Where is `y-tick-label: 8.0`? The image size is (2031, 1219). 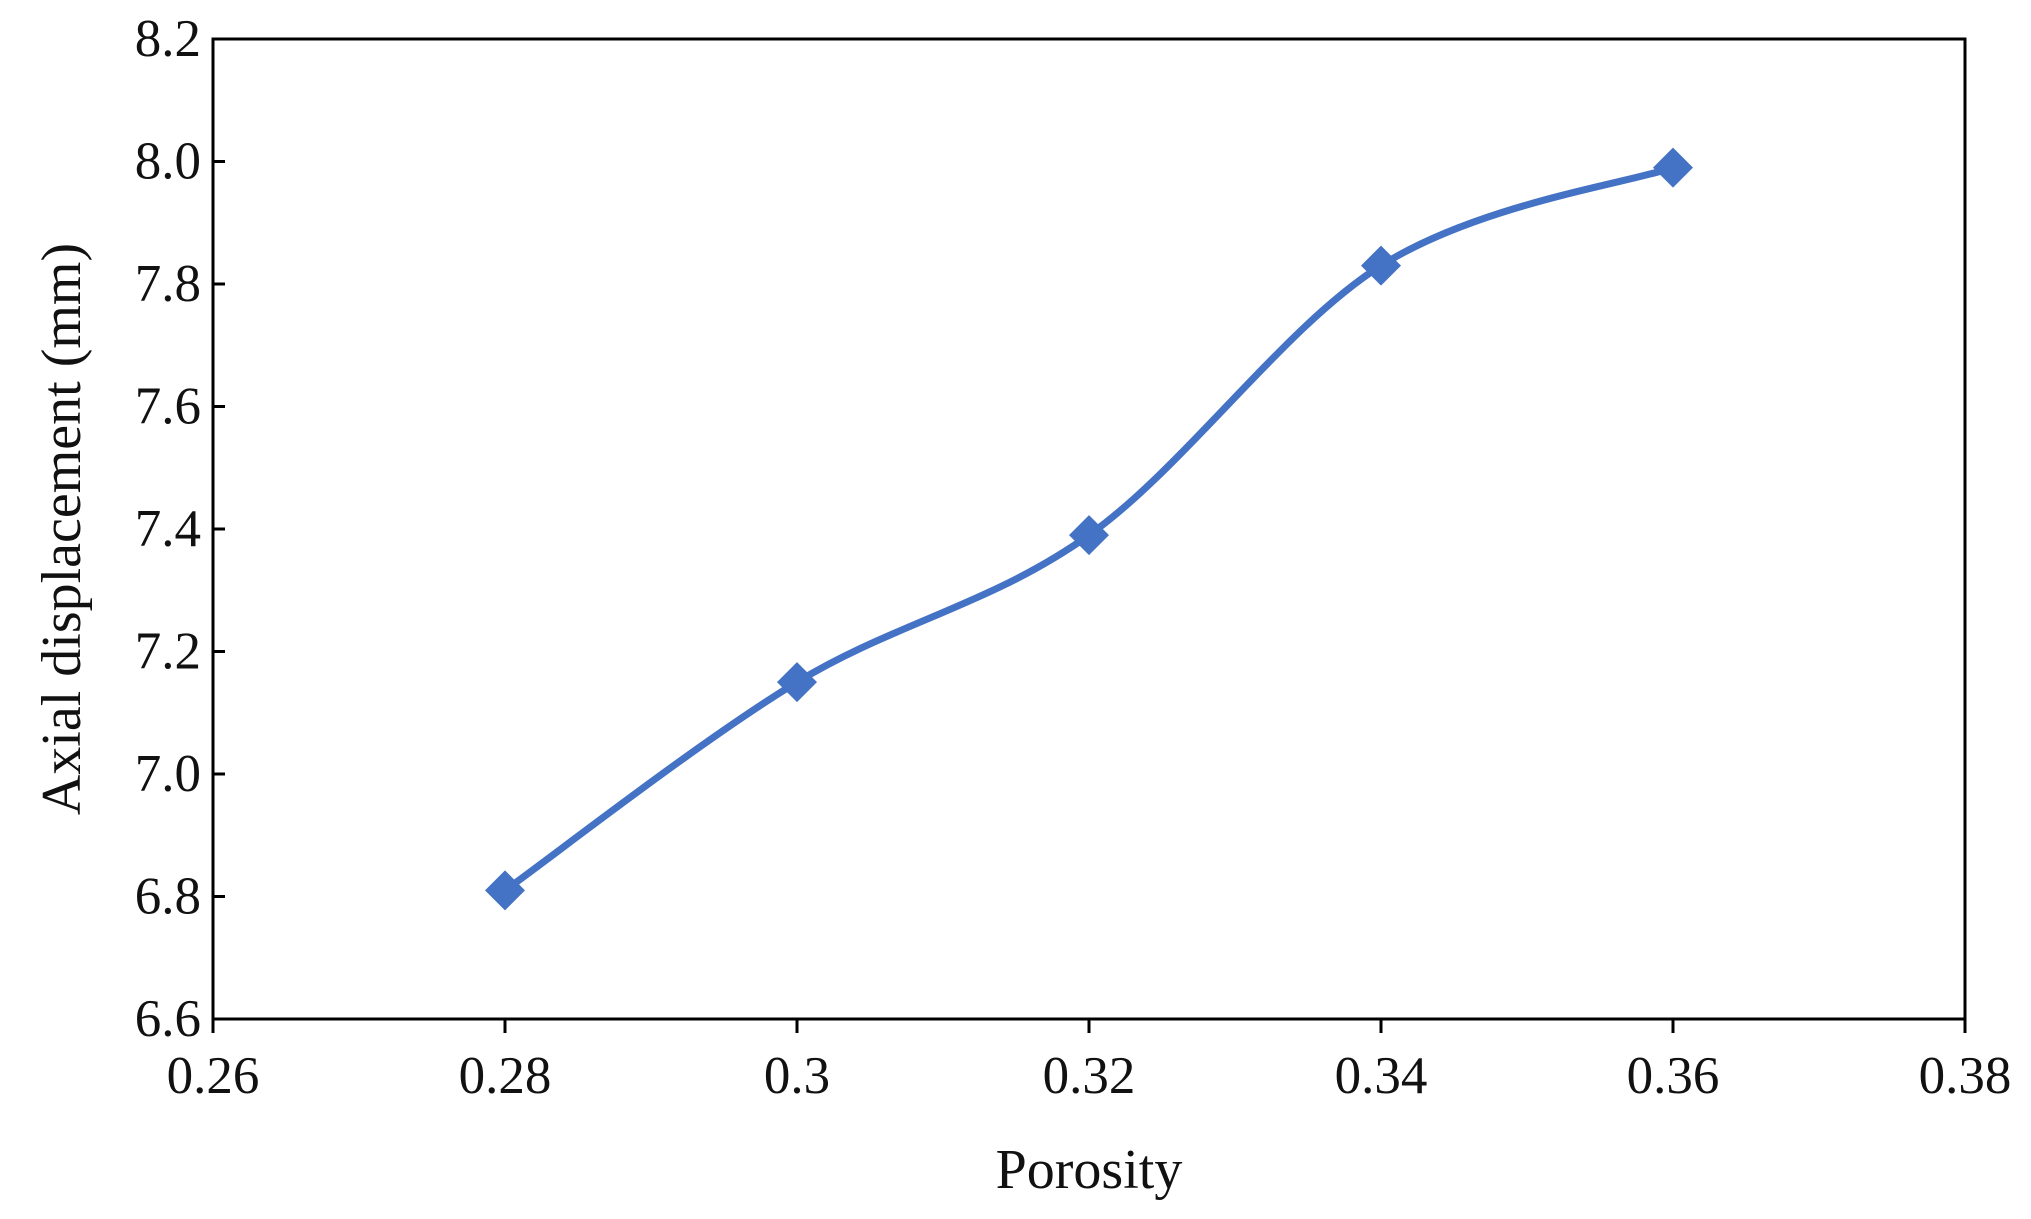
y-tick-label: 8.0 is located at coordinates (168, 162).